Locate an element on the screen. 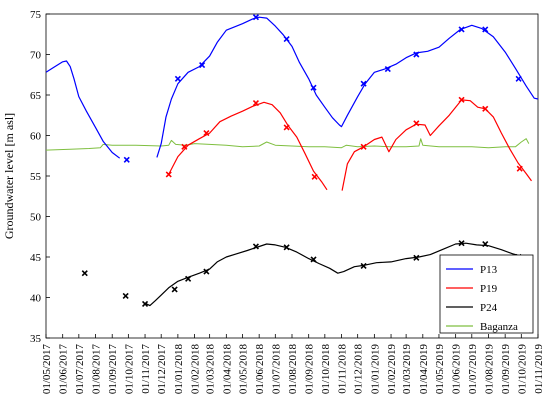 The image size is (550, 410). series-line-baganza is located at coordinates (287, 144).